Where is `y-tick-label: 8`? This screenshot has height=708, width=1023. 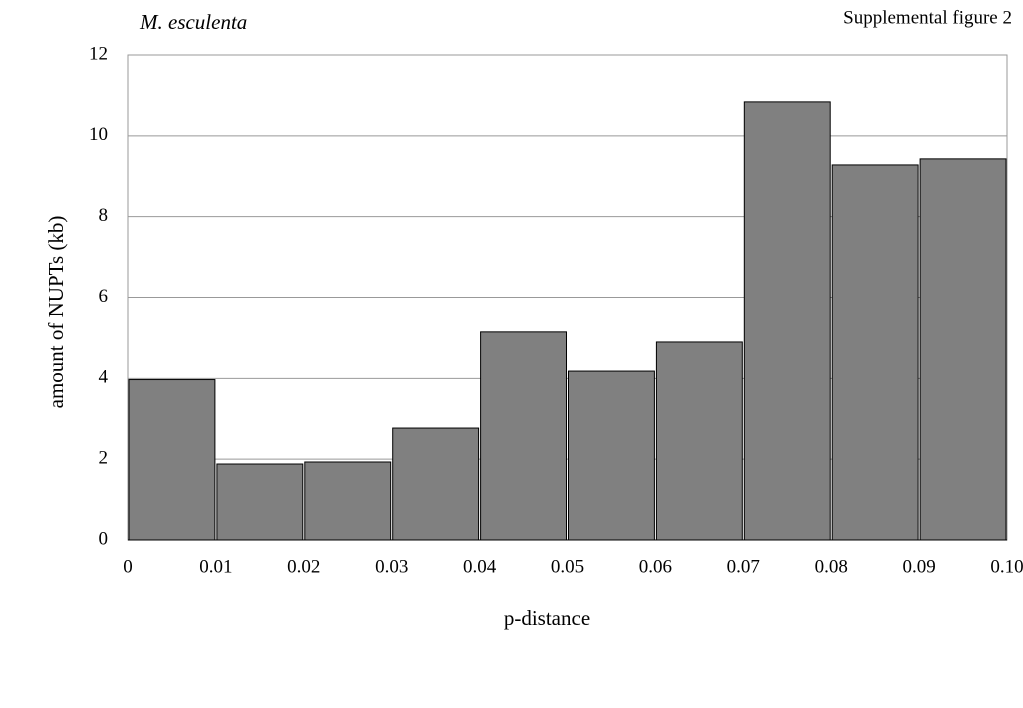
y-tick-label: 8 is located at coordinates (104, 215).